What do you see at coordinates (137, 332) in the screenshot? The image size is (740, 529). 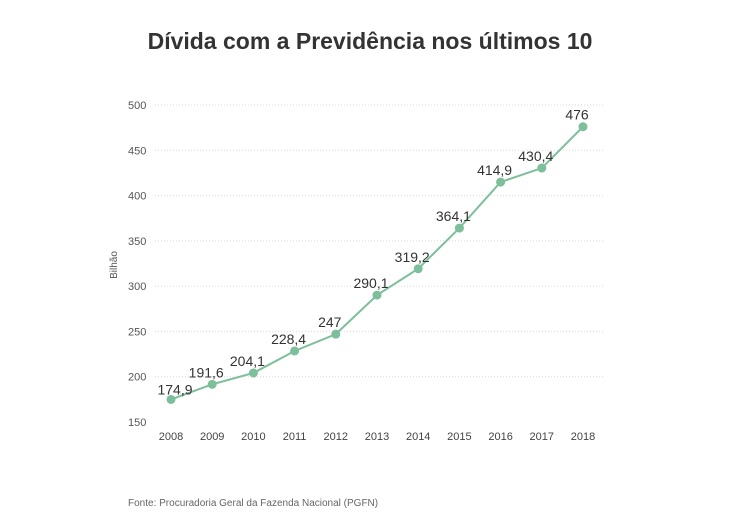 I see `y-tick-label: 250` at bounding box center [137, 332].